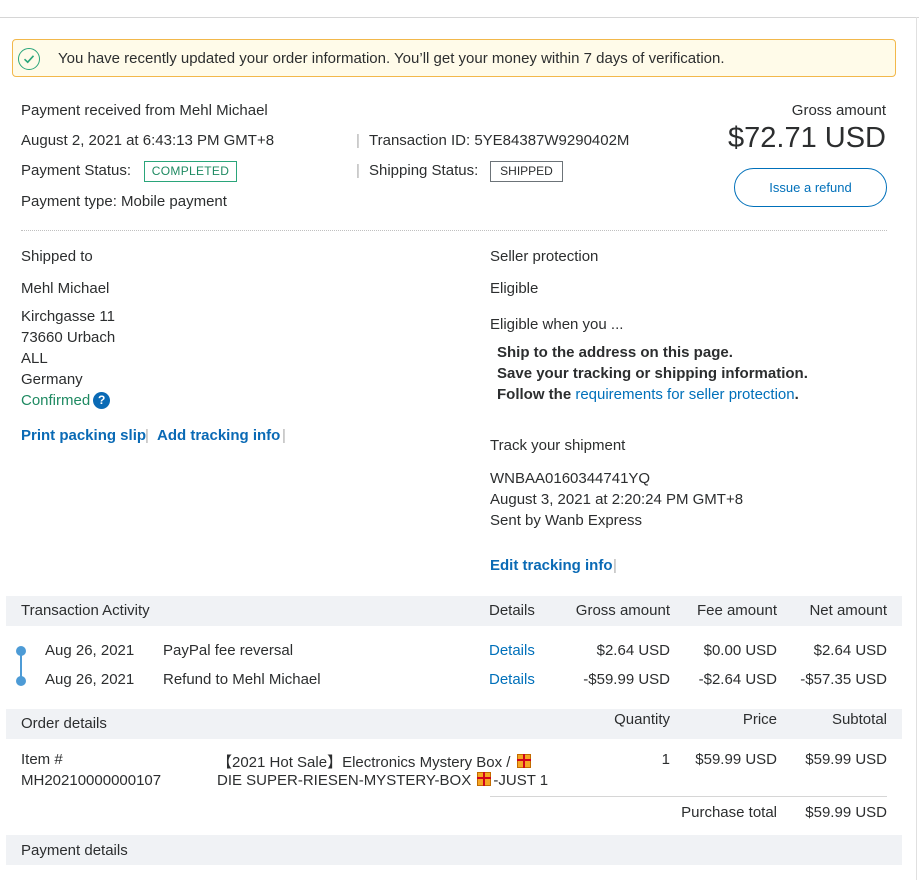 The image size is (919, 880). Describe the element at coordinates (56, 400) in the screenshot. I see `confirmed-label: Confirmed` at that location.